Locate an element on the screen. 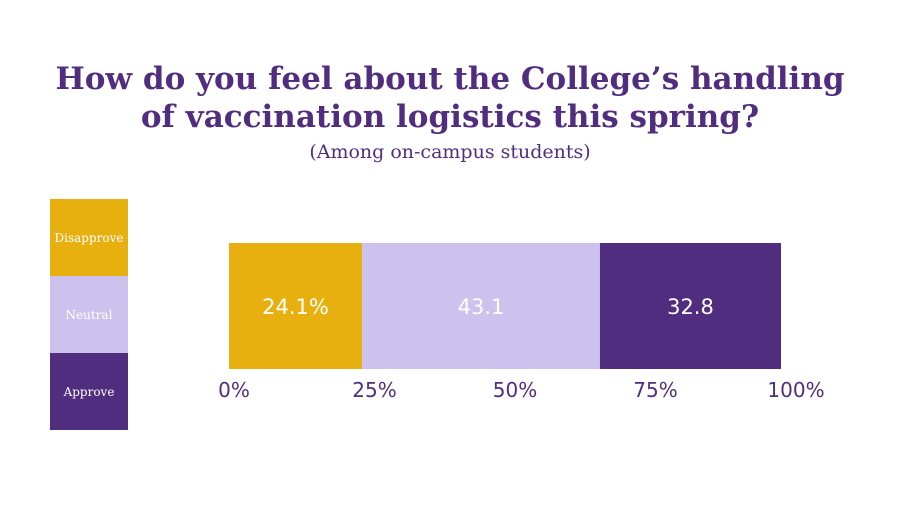 This screenshot has height=510, width=900. legend-item-neutral: Neutral is located at coordinates (89, 314).